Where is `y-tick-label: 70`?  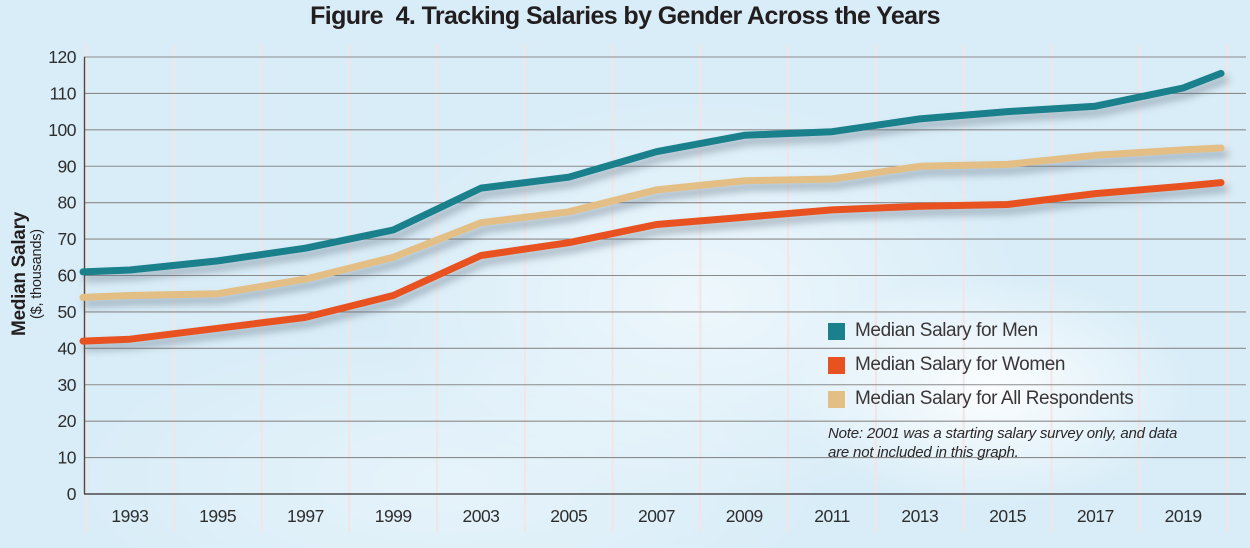 y-tick-label: 70 is located at coordinates (67, 239).